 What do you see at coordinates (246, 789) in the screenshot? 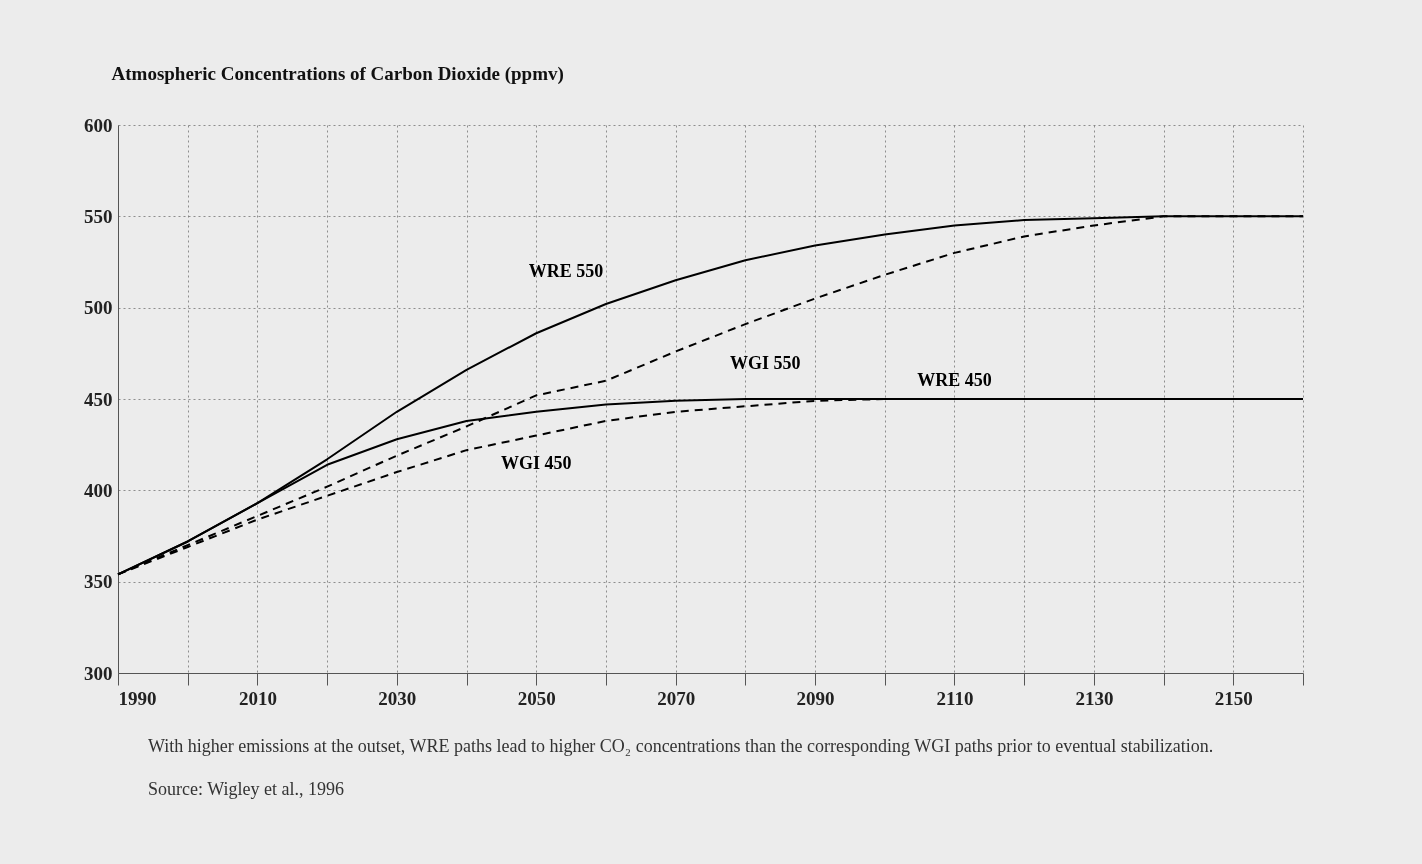
I see `source-note: Source: Wigley et al., 1996` at bounding box center [246, 789].